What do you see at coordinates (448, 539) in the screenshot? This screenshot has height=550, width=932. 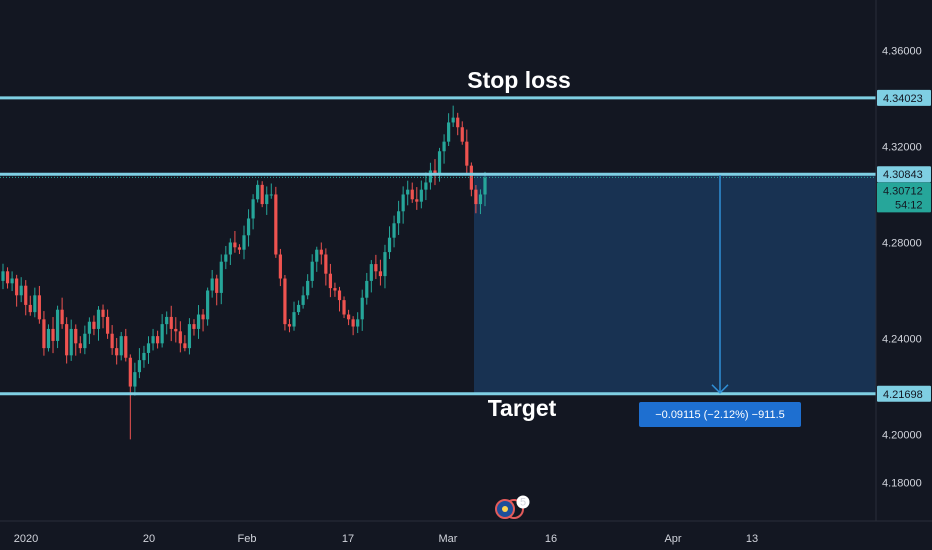 I see `time-tick-label: Mar` at bounding box center [448, 539].